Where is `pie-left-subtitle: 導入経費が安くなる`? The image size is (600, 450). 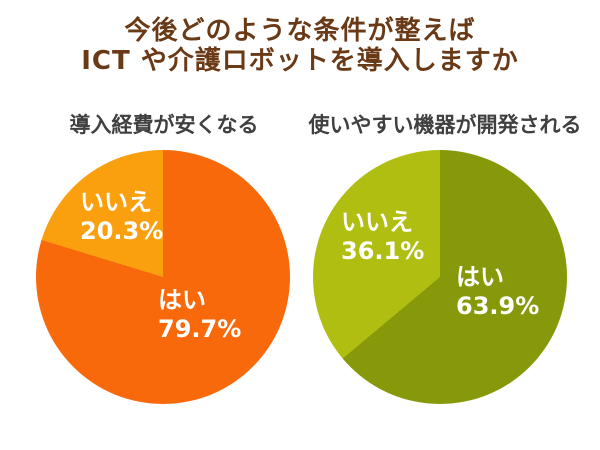
pie-left-subtitle: 導入経費が安くなる is located at coordinates (164, 125).